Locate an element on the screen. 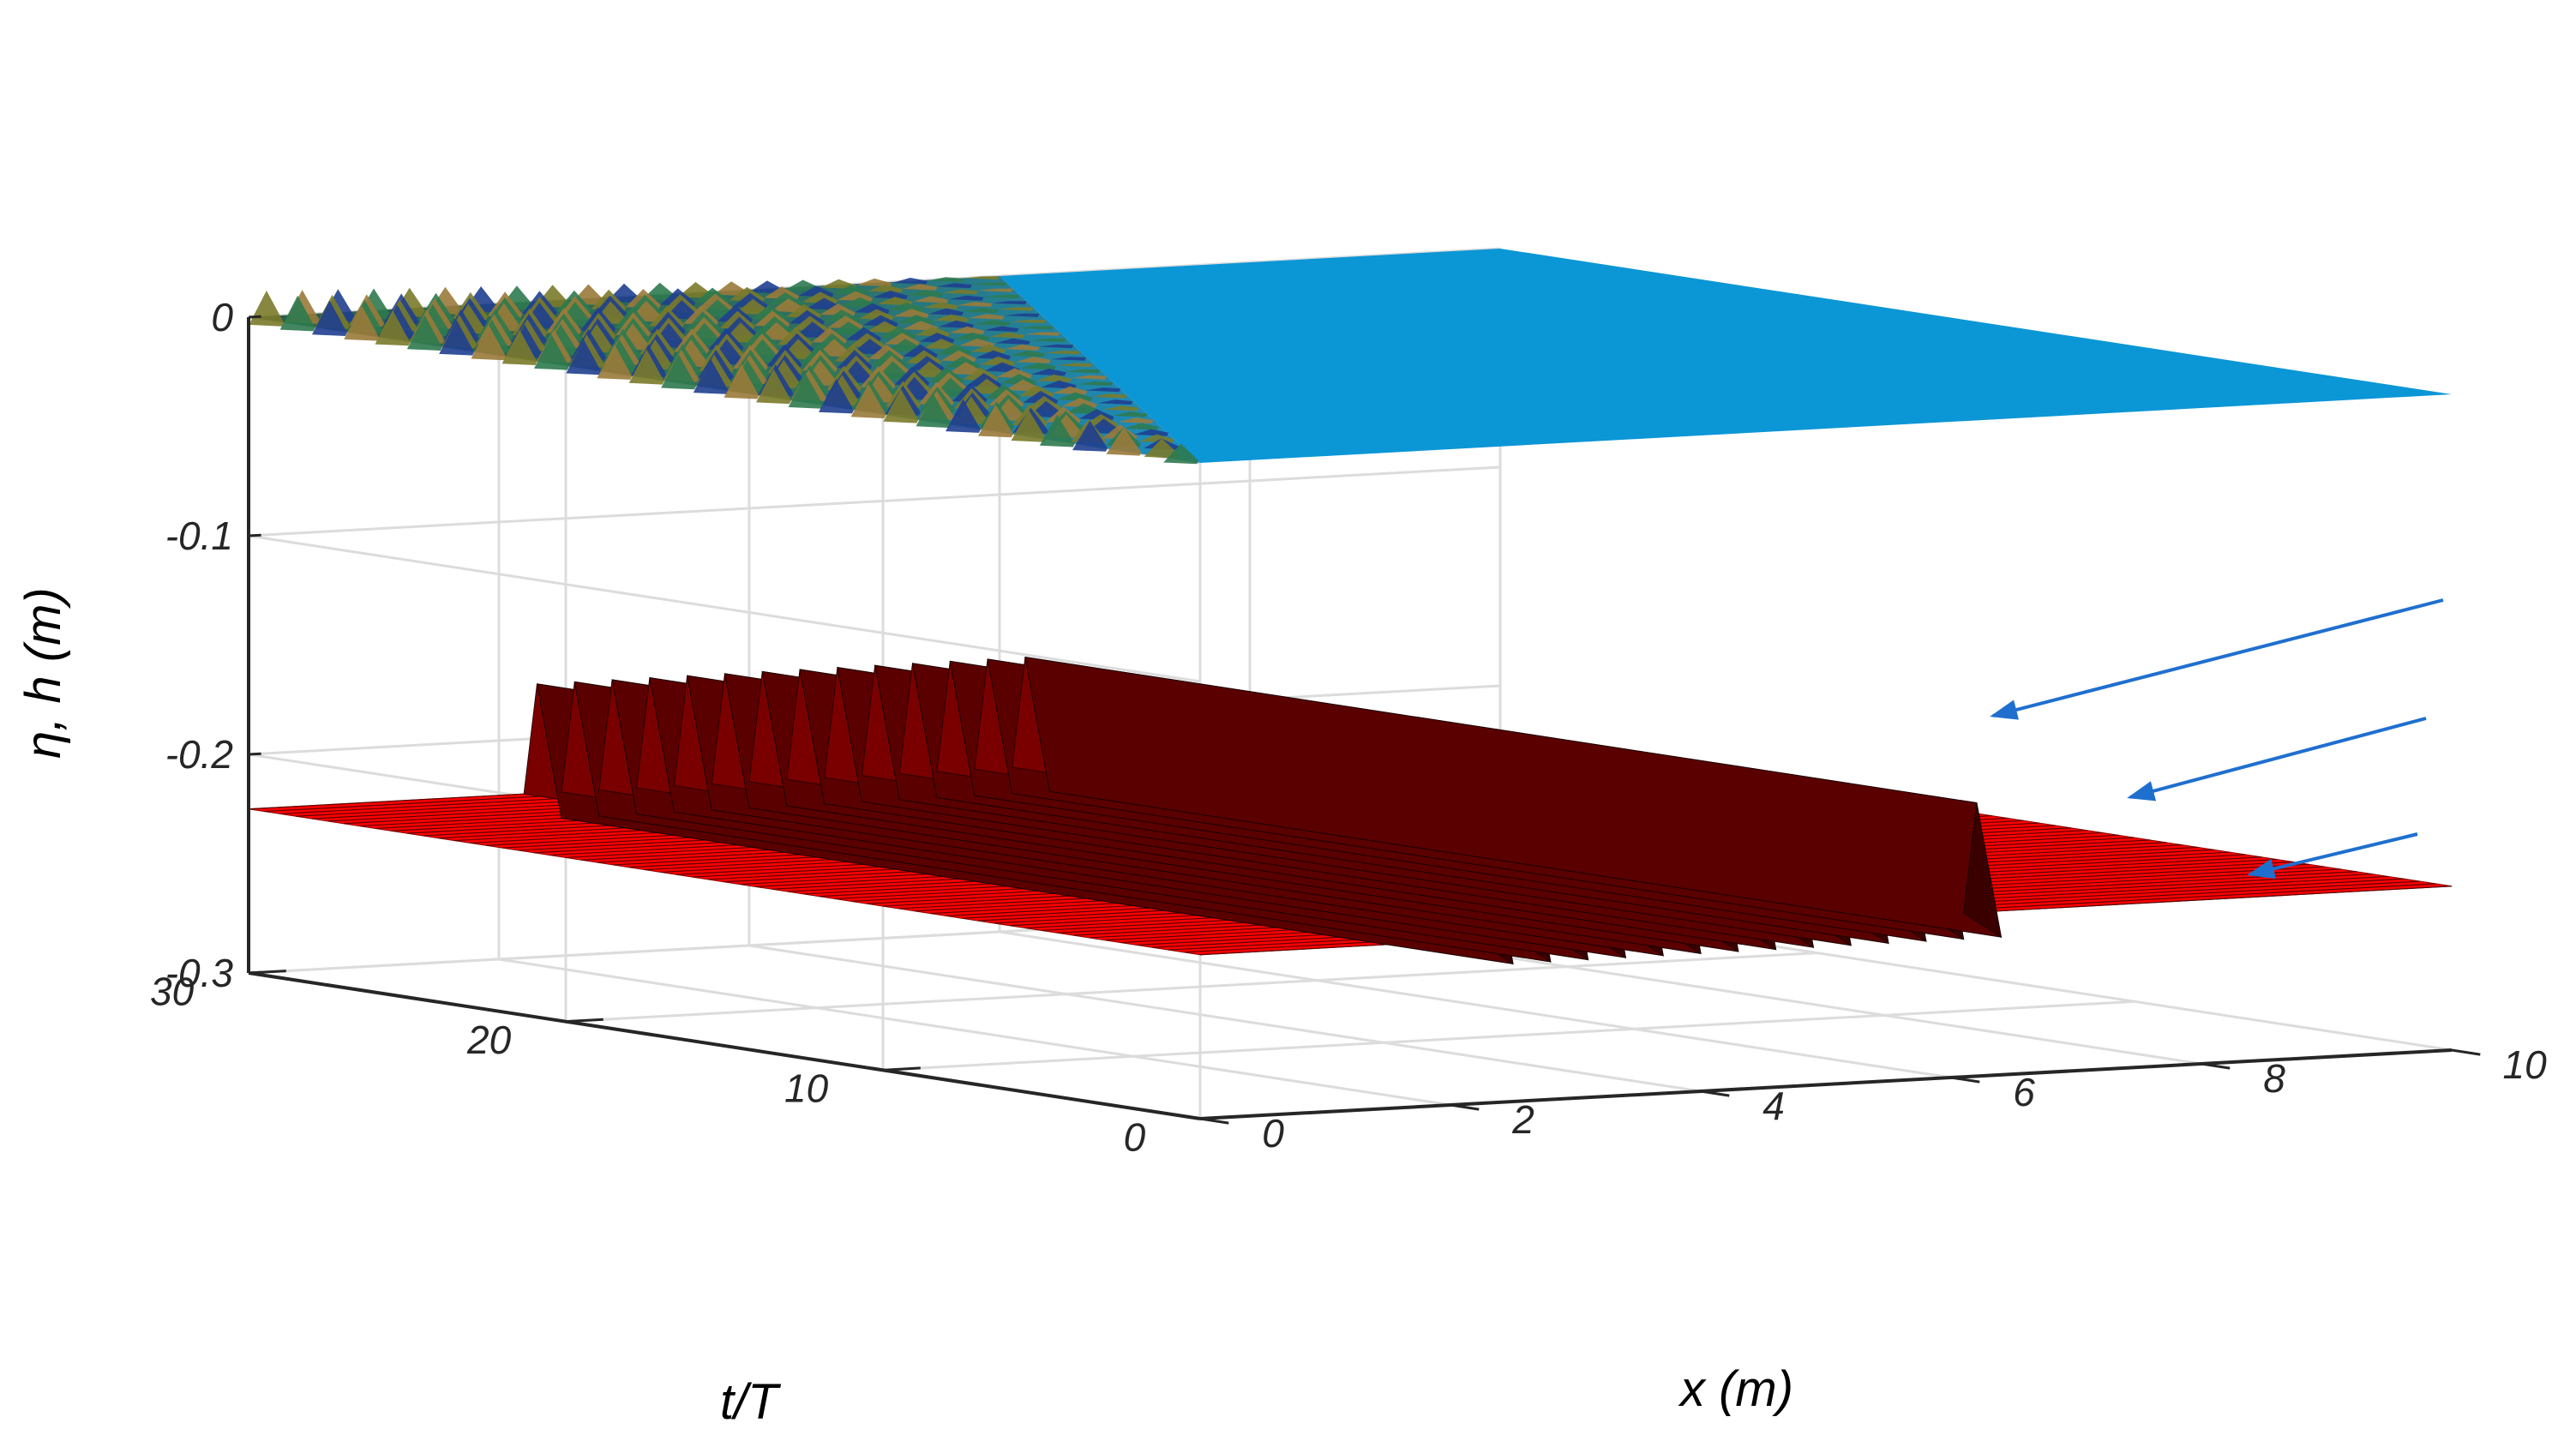  x-axis-label: x (m) is located at coordinates (1735, 1389).